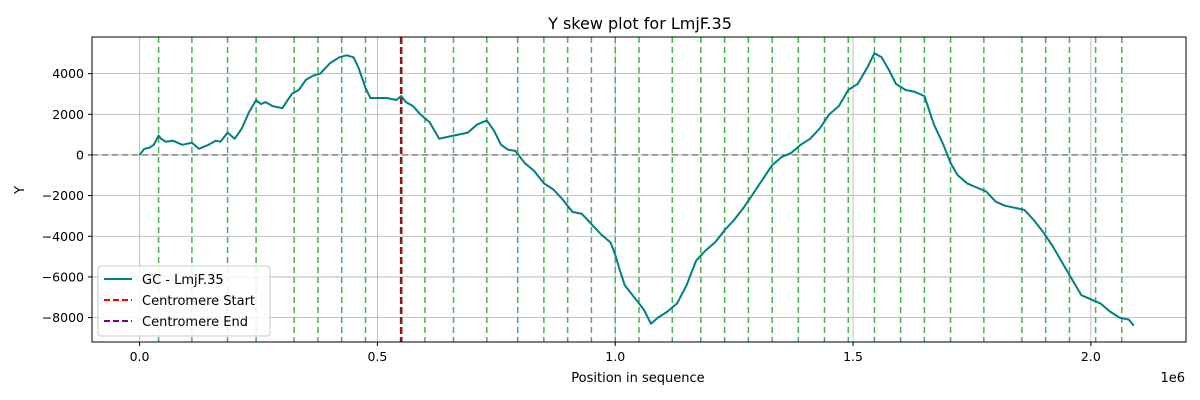  I want to click on x-tick-label: 2.0, so click(1091, 356).